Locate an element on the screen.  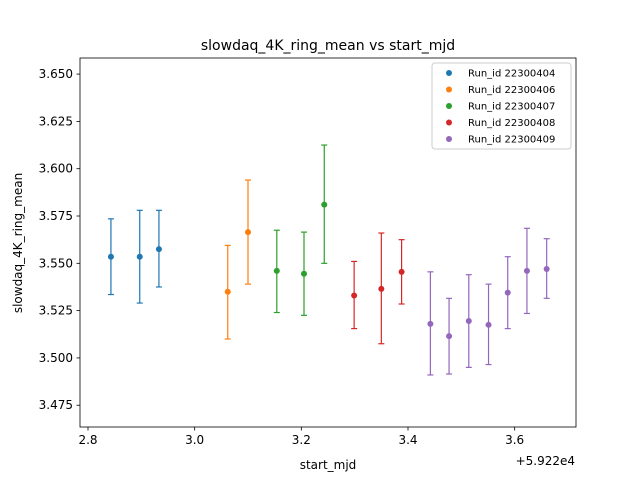
x-tick-label: 3.4 is located at coordinates (407, 440).